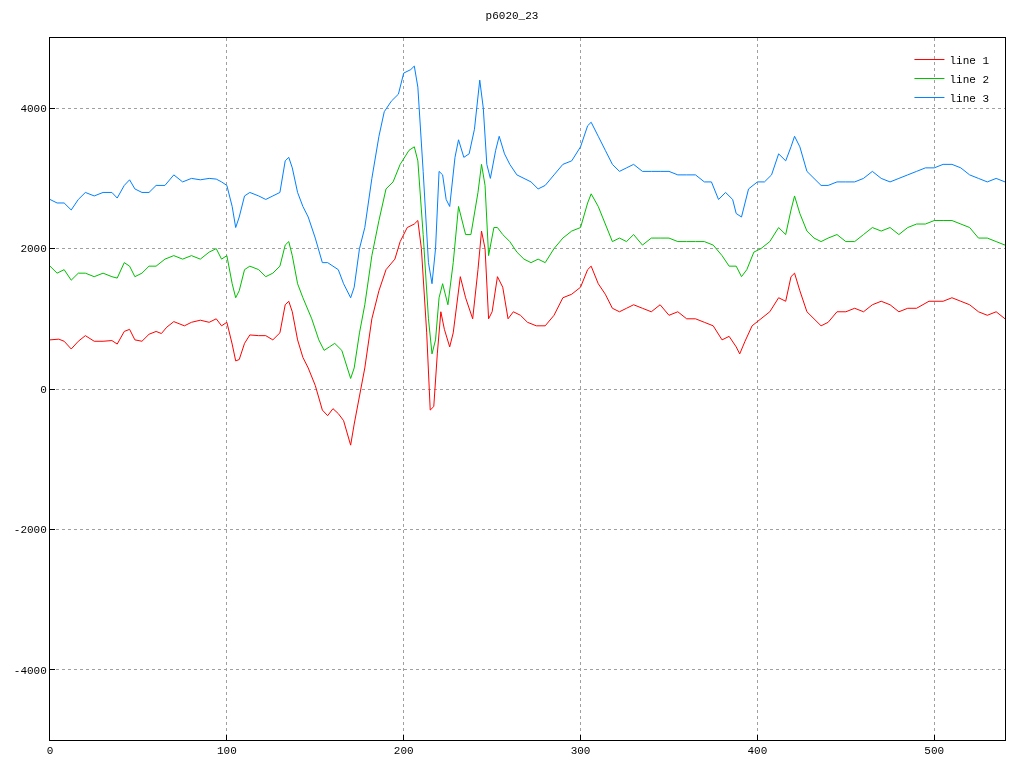  Describe the element at coordinates (43, 389) in the screenshot. I see `y-tick-label: 0` at that location.